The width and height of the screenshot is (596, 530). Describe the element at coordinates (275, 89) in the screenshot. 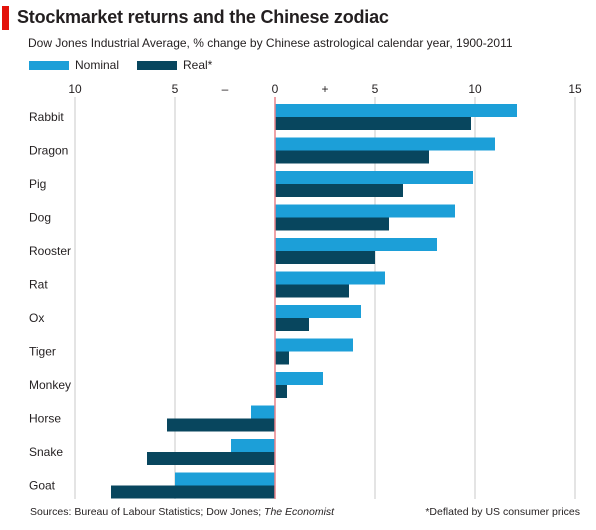

I see `x-tick-label: 0` at that location.